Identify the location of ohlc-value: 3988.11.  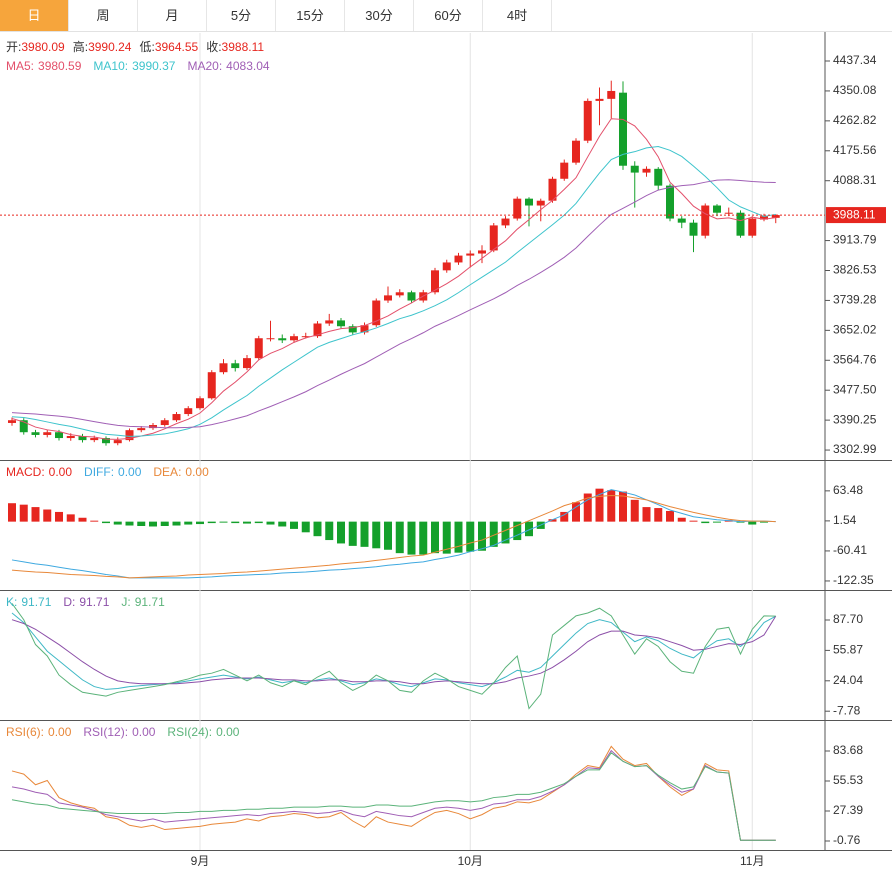
(243, 47).